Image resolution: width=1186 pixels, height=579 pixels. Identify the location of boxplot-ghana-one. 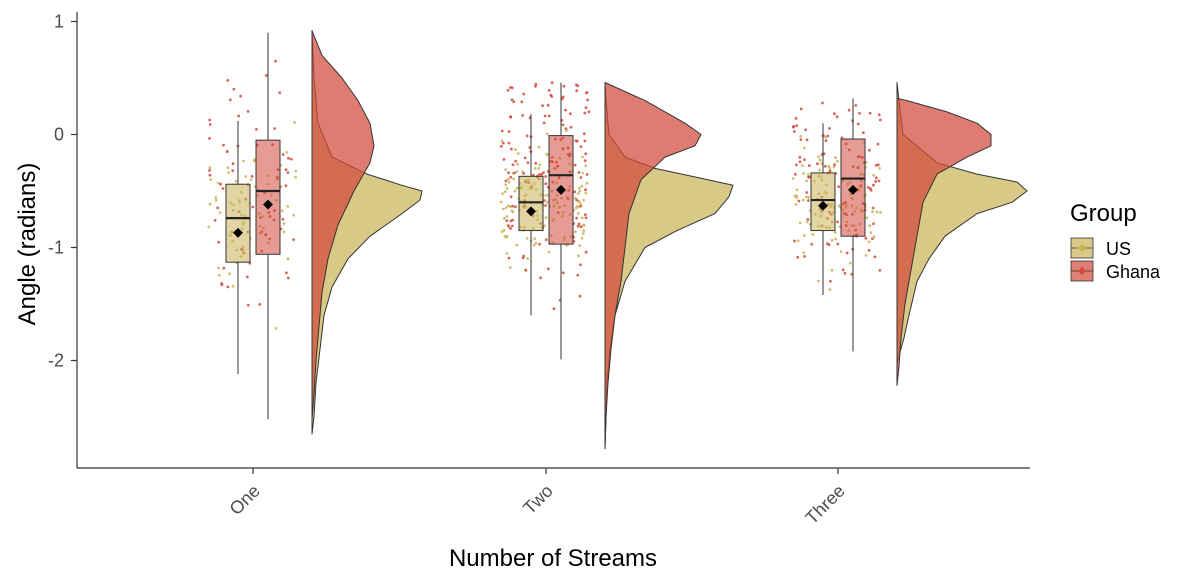
(268, 226).